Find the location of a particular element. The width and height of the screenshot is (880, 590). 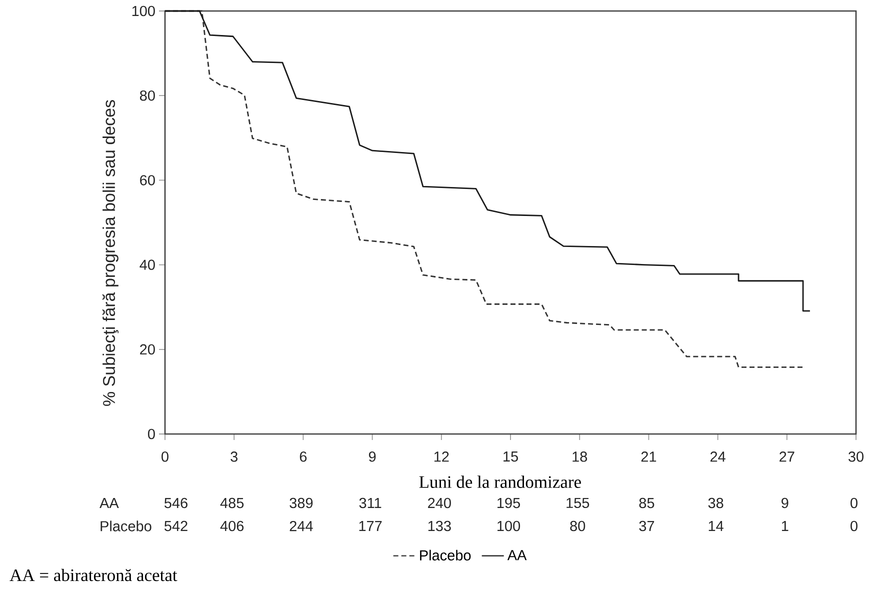

text: 244 is located at coordinates (301, 526).